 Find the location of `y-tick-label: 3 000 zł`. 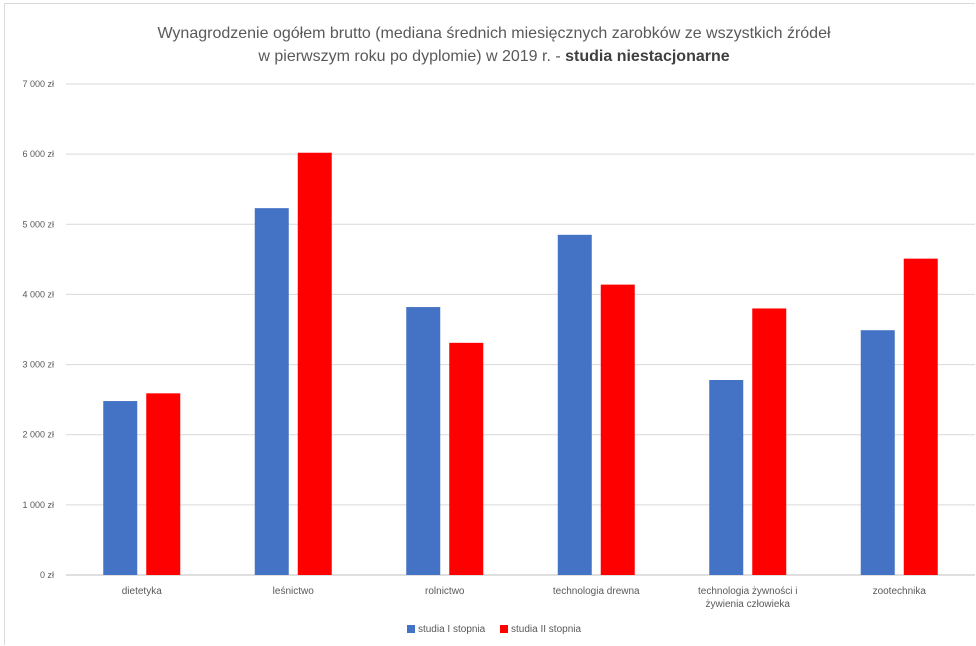

y-tick-label: 3 000 zł is located at coordinates (38, 365).